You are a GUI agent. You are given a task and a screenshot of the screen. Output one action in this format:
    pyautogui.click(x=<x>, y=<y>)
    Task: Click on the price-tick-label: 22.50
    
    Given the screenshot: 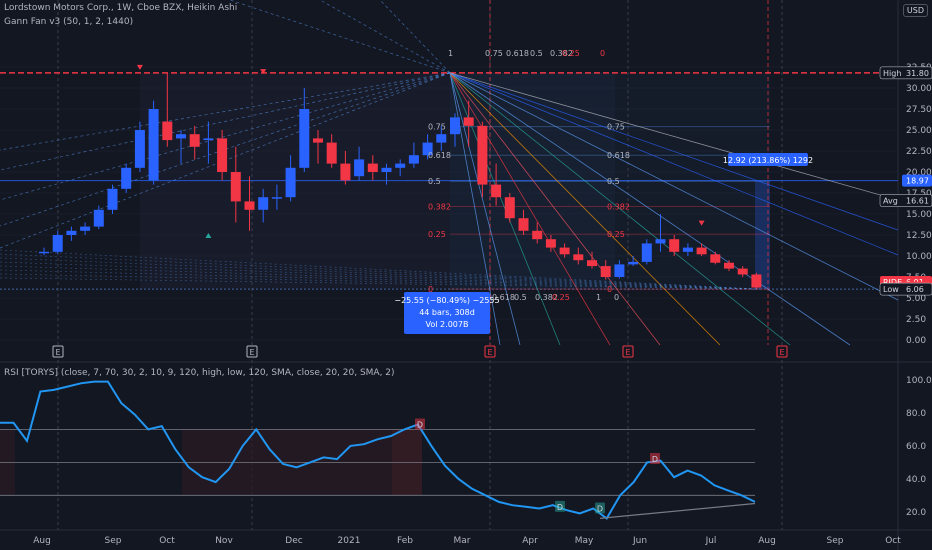 What is the action you would take?
    pyautogui.click(x=919, y=152)
    